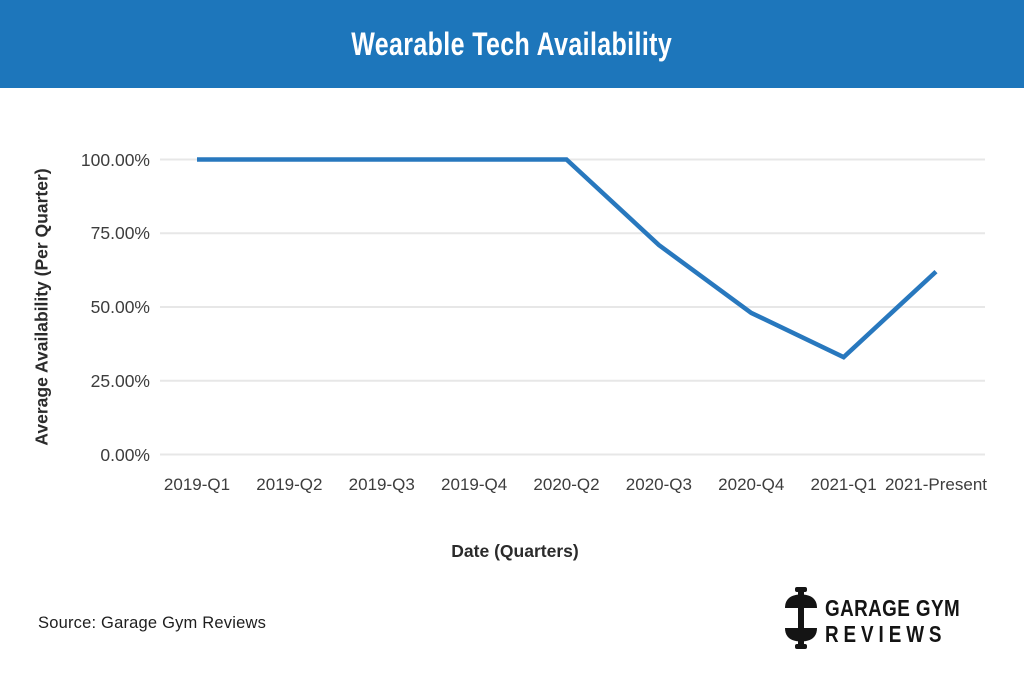 The width and height of the screenshot is (1024, 675). I want to click on source-attribution: Source: Garage Gym Reviews, so click(152, 623).